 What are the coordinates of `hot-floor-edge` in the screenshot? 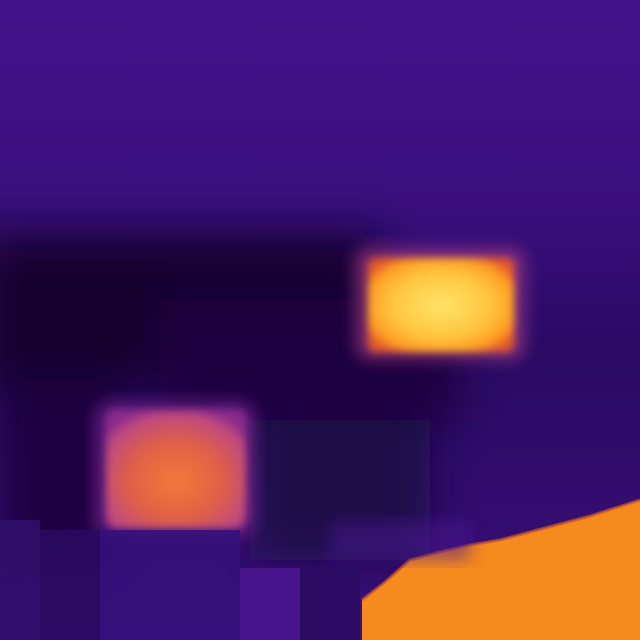 It's located at (500, 550).